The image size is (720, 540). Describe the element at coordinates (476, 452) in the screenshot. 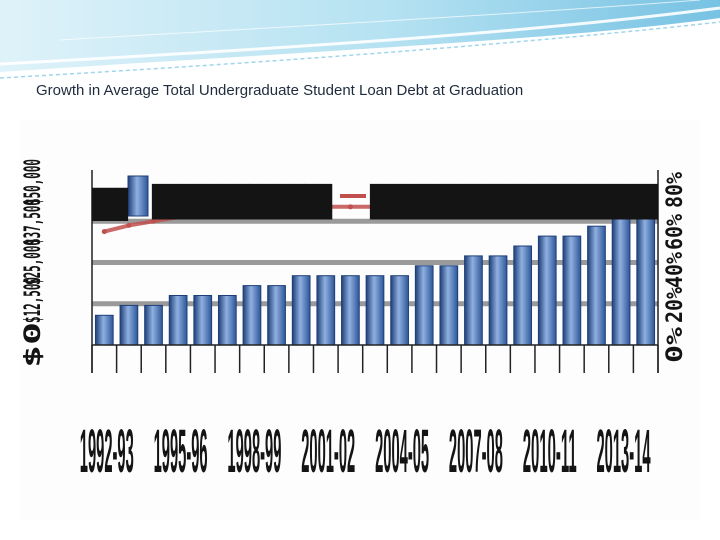

I see `x-tick-label-2007-08: 2007-08` at that location.